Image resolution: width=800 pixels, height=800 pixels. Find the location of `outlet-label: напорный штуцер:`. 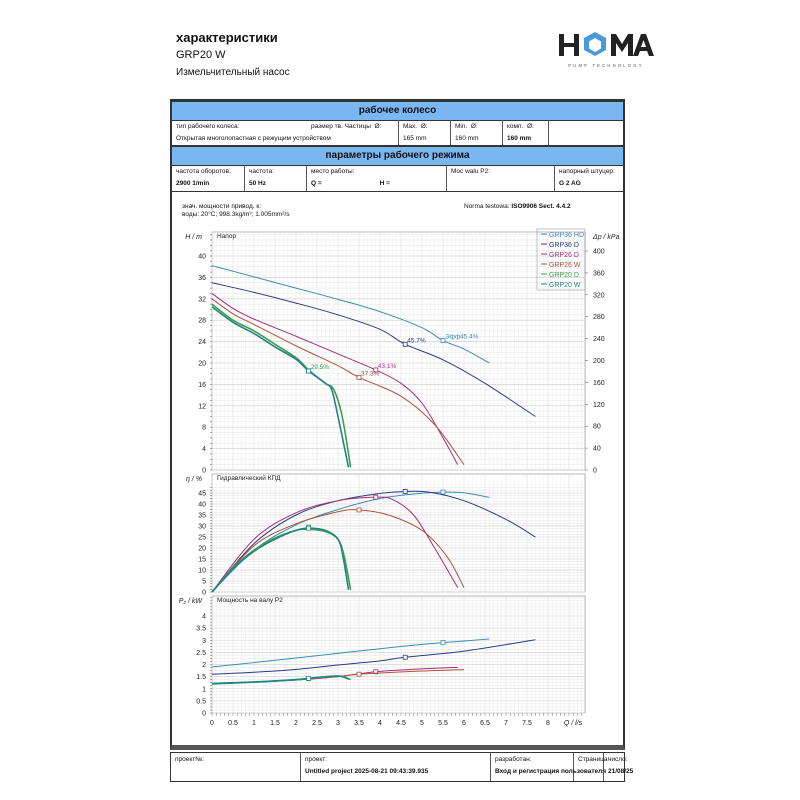

outlet-label: напорный штуцер: is located at coordinates (587, 171).